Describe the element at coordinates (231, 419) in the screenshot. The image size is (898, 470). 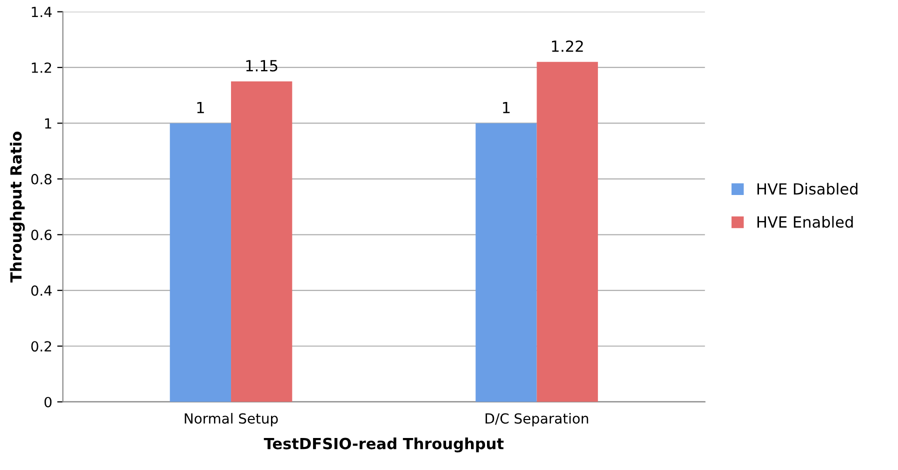
I see `x-tick-label: Normal Setup` at that location.